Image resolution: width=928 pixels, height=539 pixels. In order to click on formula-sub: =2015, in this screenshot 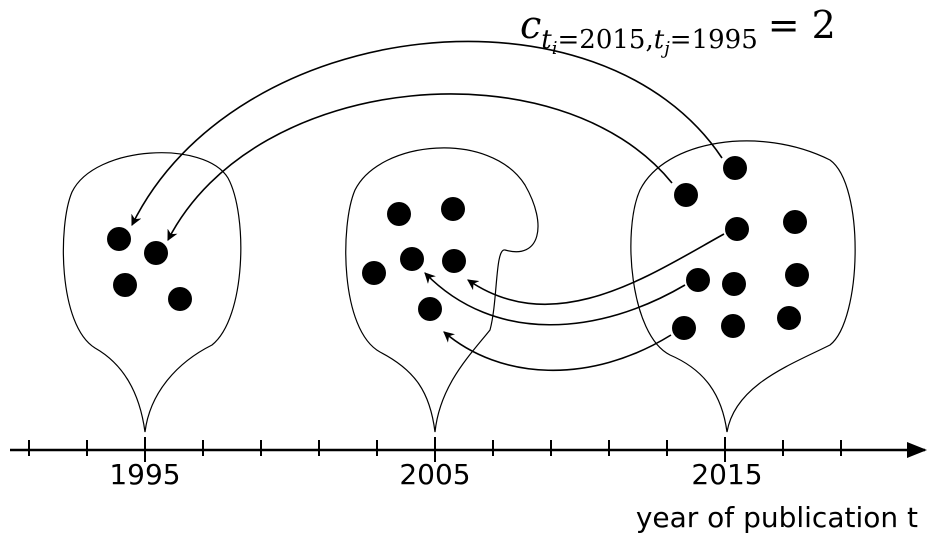, I will do `click(606, 40)`.